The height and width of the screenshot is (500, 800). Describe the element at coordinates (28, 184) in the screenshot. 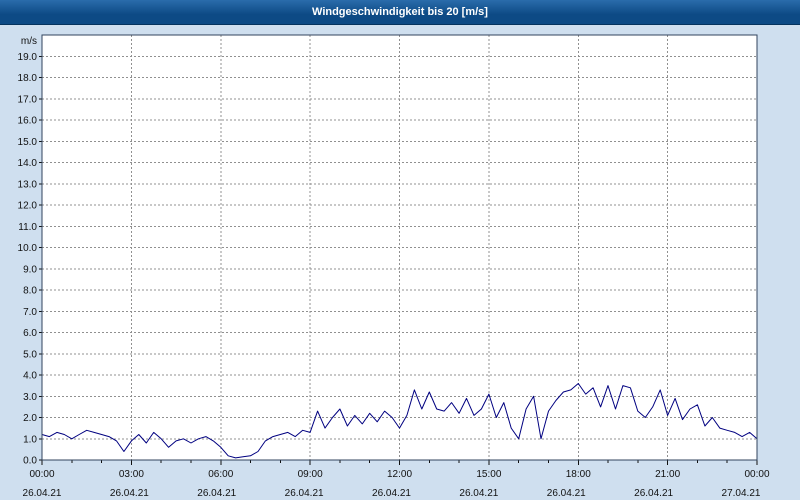

I see `y-tick-label: 13.0` at that location.